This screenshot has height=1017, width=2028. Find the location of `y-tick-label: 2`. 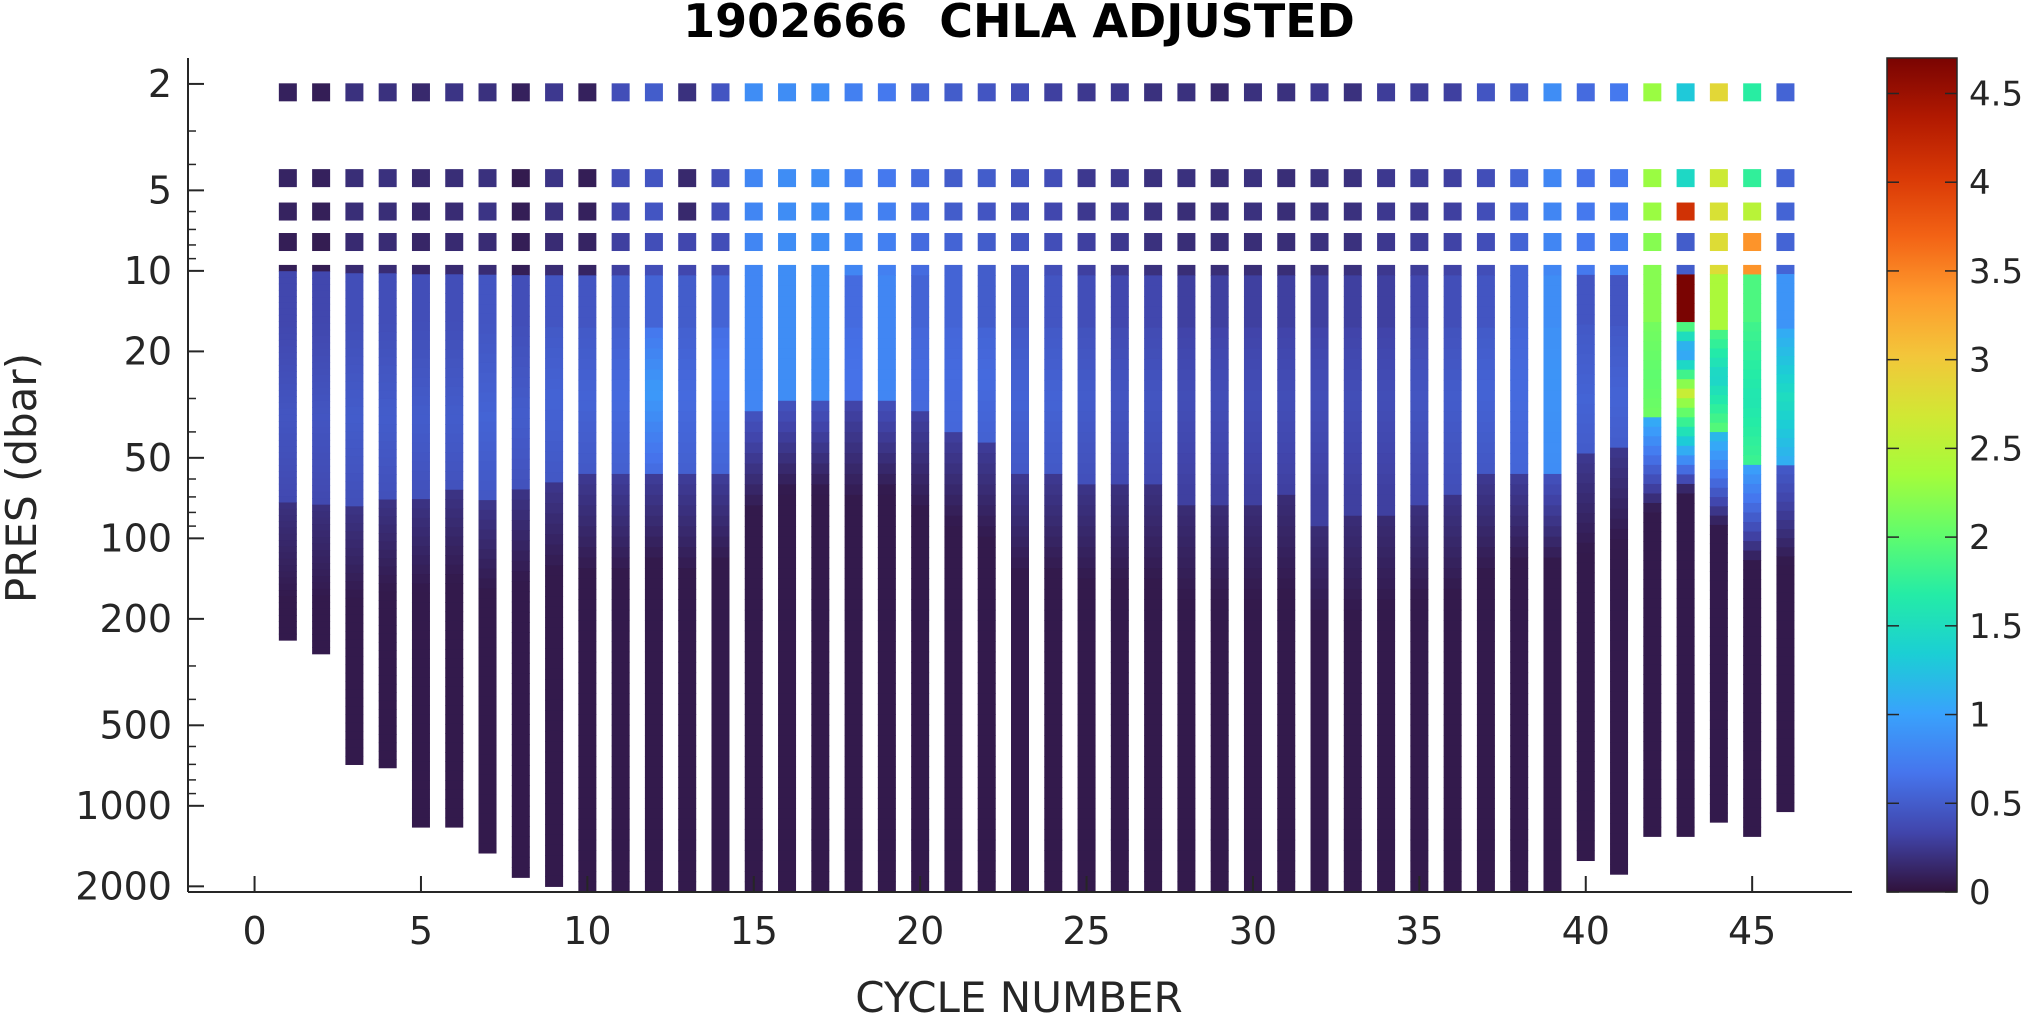

y-tick-label: 2 is located at coordinates (160, 84).